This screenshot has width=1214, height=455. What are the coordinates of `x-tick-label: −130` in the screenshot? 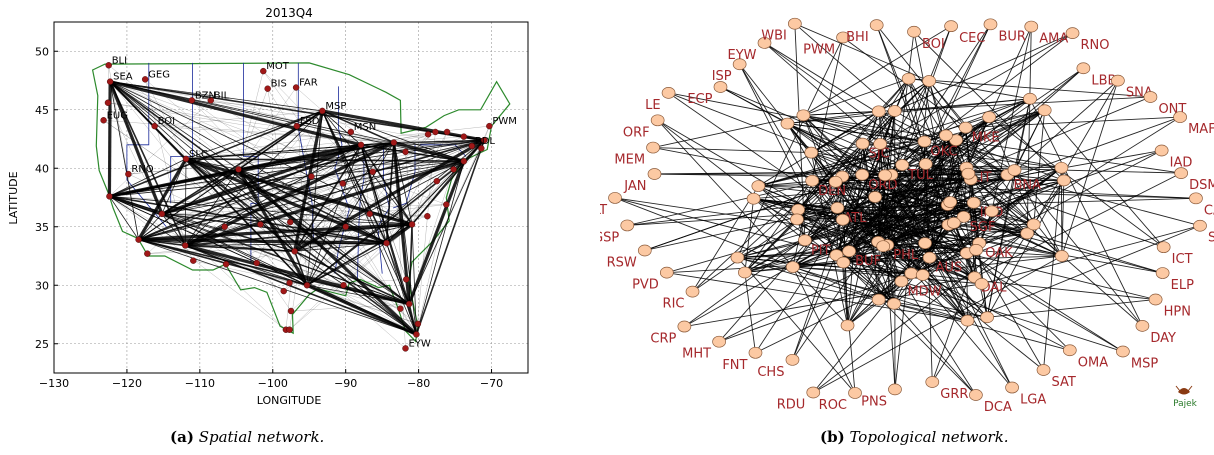 It's located at (54, 383).